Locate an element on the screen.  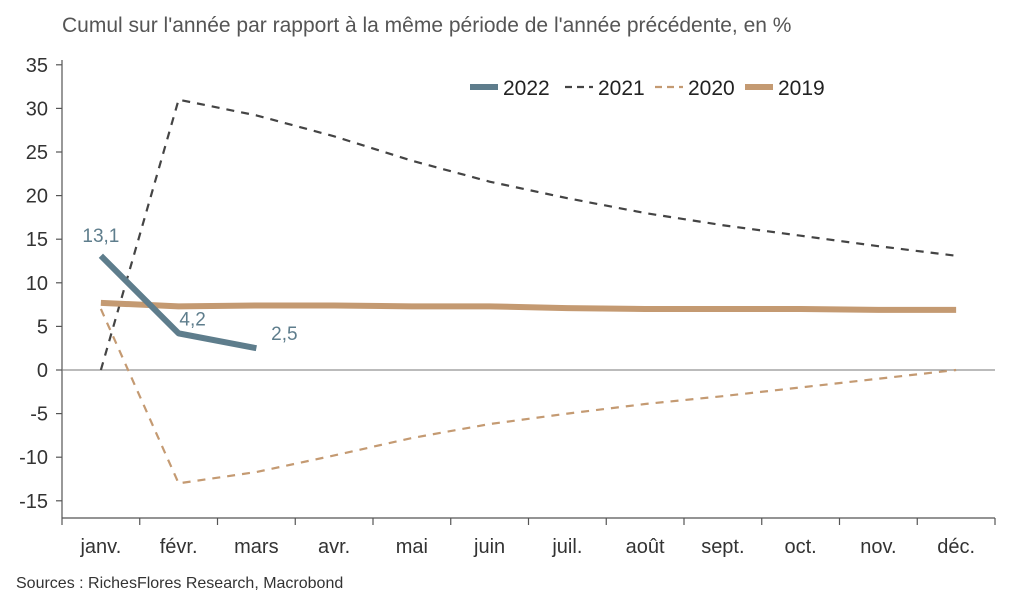
legend-label-2021: 2021 is located at coordinates (621, 88).